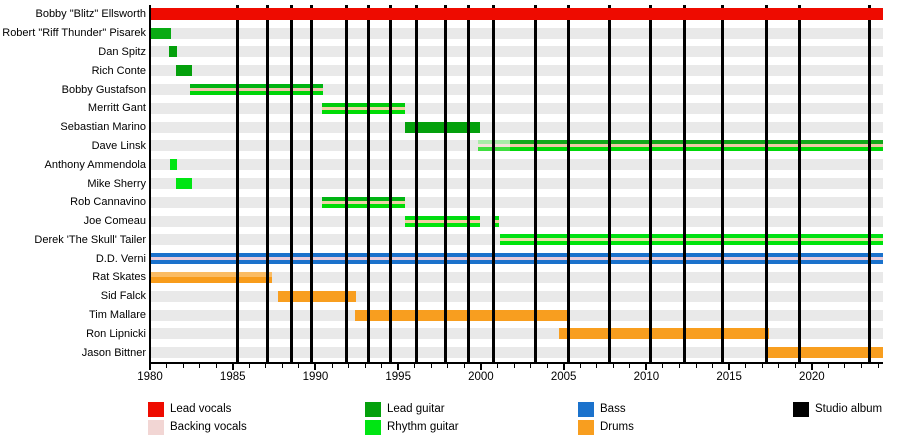  Describe the element at coordinates (108, 202) in the screenshot. I see `member-label: Rob Cannavino` at that location.